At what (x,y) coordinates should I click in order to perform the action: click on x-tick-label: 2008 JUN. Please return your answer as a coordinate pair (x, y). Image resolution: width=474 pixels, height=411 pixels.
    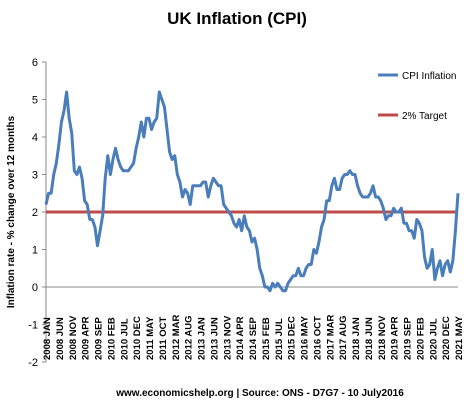
    Looking at the image, I should click on (60, 338).